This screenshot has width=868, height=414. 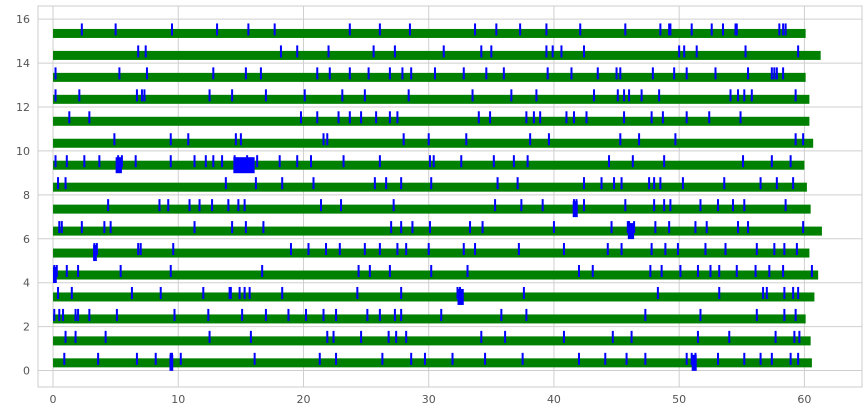 What do you see at coordinates (429, 399) in the screenshot?
I see `x-tick-label: 30` at bounding box center [429, 399].